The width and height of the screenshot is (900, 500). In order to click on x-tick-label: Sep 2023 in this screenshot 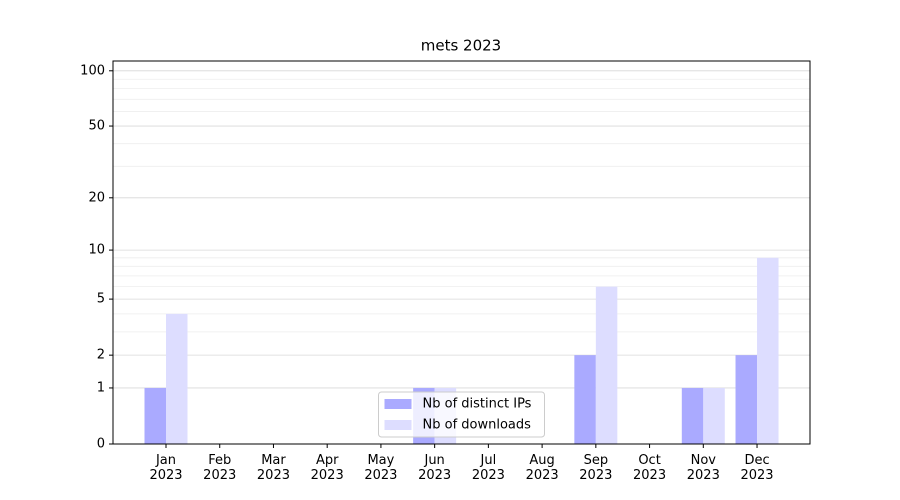, I will do `click(596, 468)`.